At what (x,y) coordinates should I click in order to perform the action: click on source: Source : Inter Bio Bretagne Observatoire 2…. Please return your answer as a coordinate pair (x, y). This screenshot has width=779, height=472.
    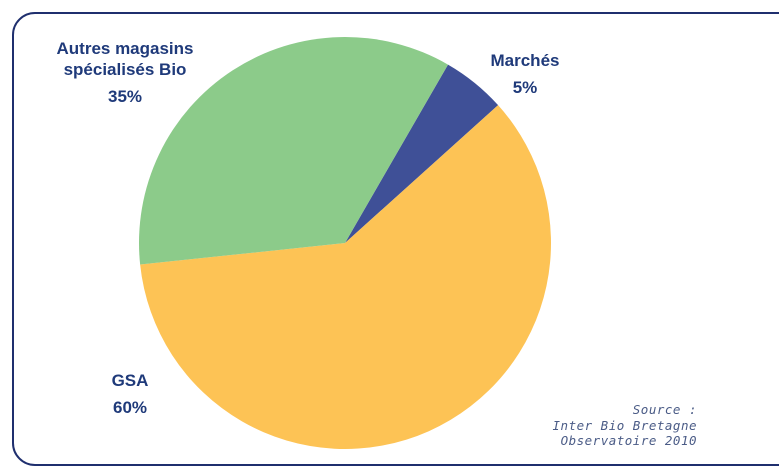
    Looking at the image, I should click on (625, 425).